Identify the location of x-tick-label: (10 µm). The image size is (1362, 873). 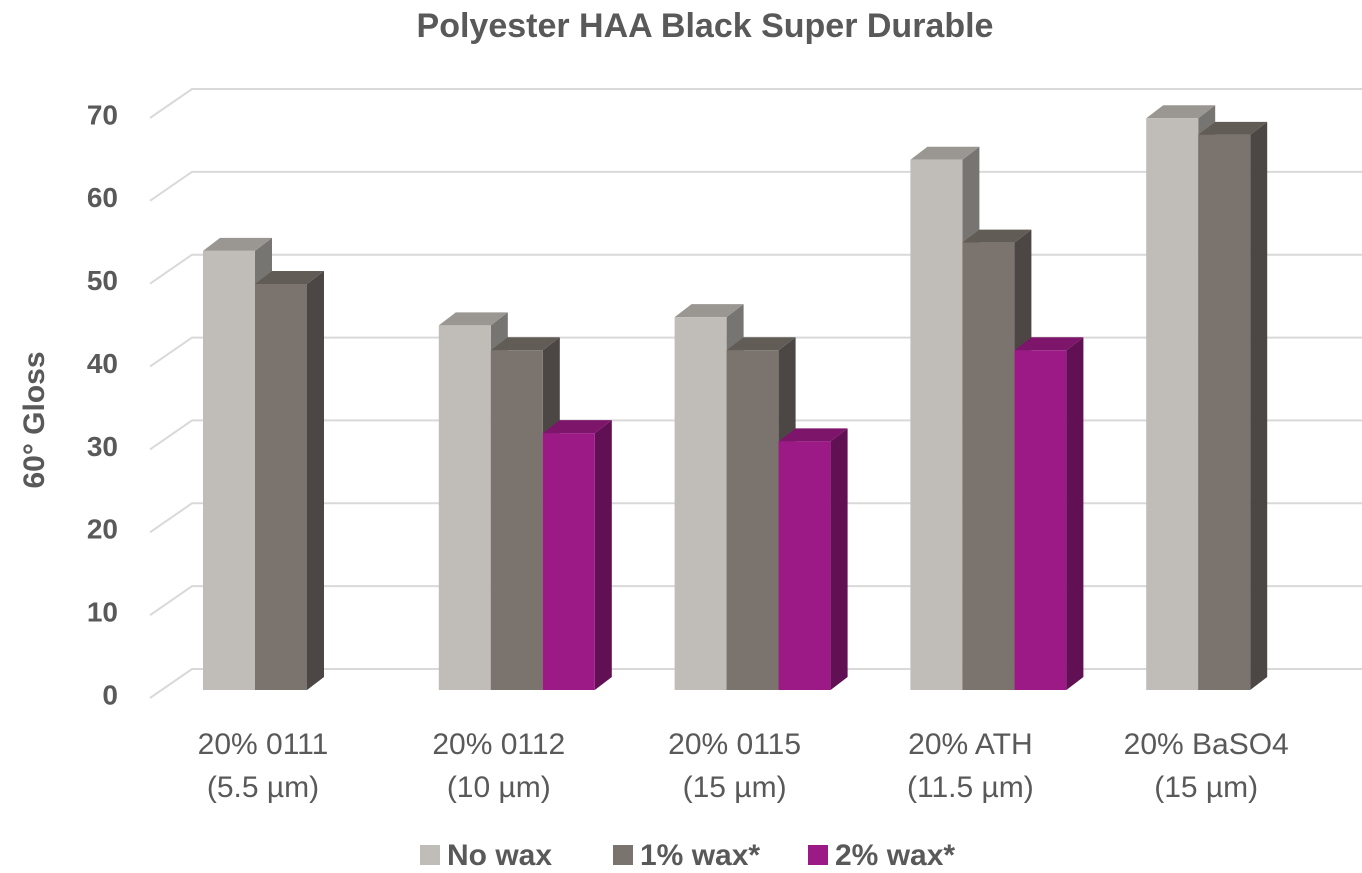
(499, 787).